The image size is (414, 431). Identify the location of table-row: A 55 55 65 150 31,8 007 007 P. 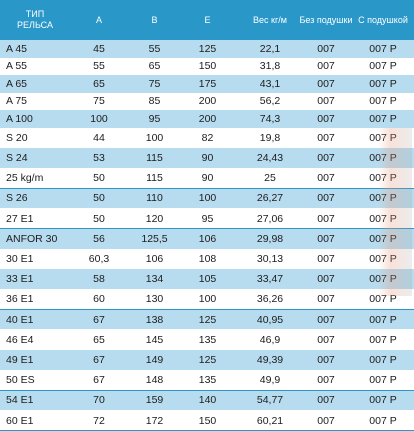
(207, 66).